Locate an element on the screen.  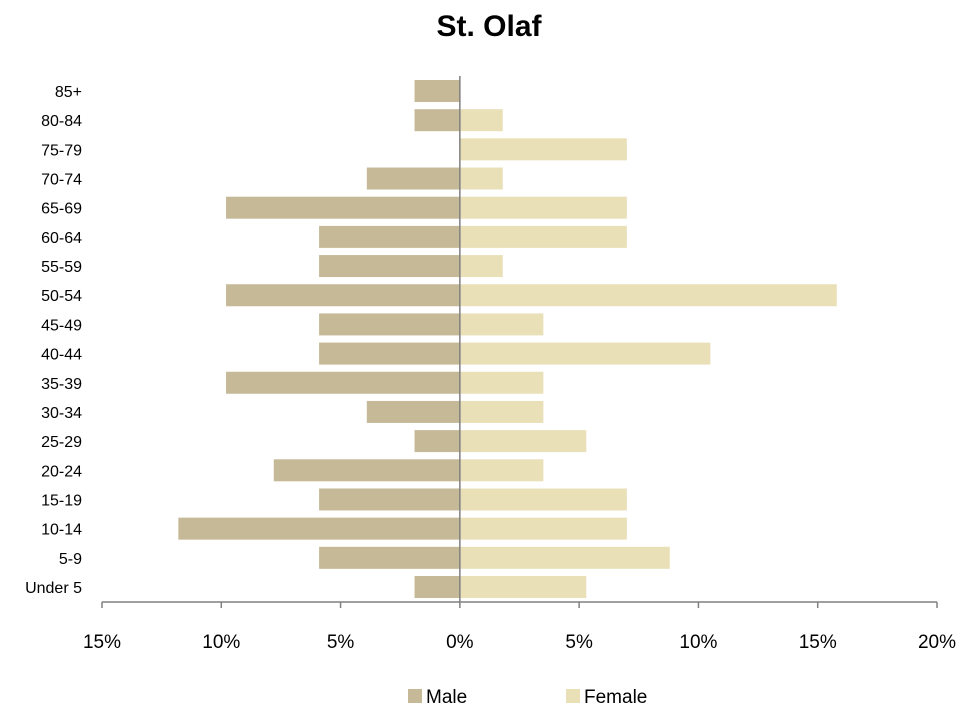
legend-label-male: Male is located at coordinates (446, 697).